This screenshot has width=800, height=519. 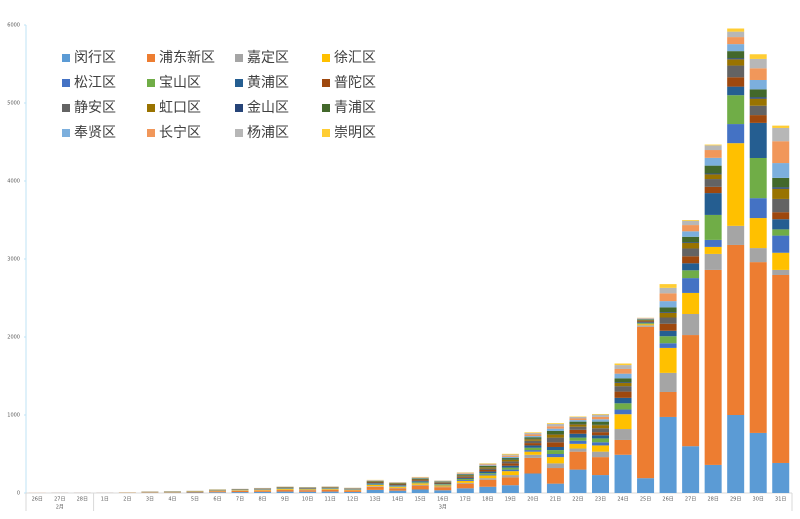 What do you see at coordinates (780, 500) in the screenshot?
I see `x-tick-label: 31日` at bounding box center [780, 500].